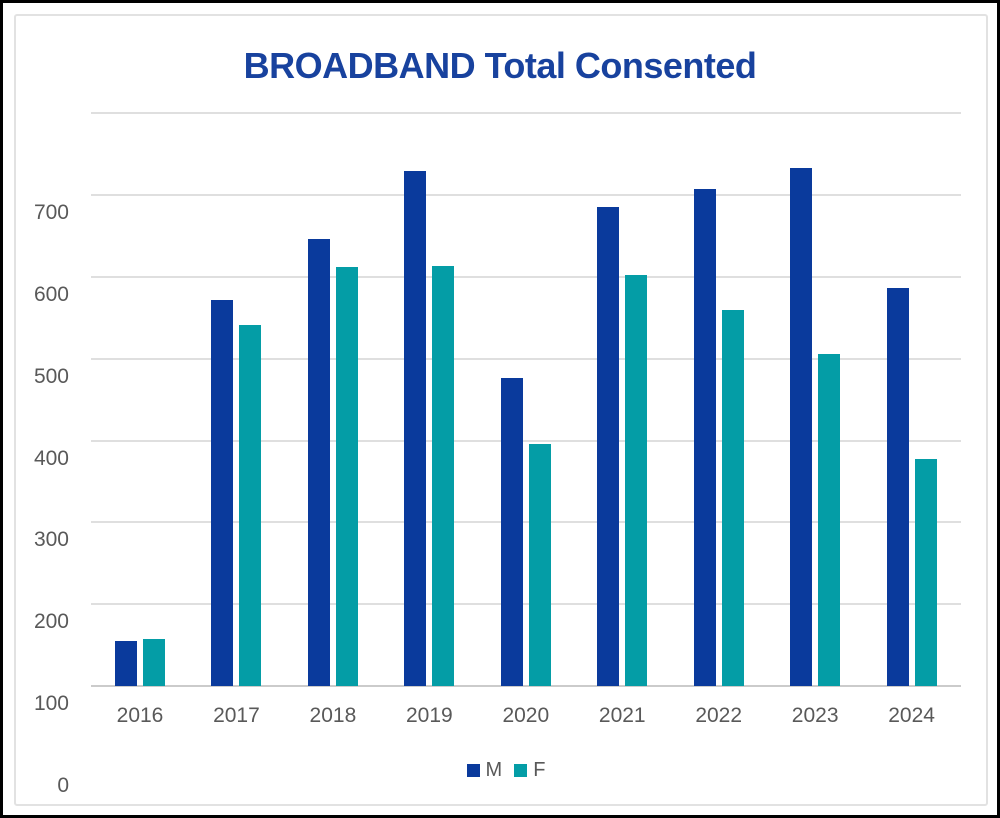 The image size is (1000, 818). Describe the element at coordinates (526, 686) in the screenshot. I see `x-axis-line` at that location.